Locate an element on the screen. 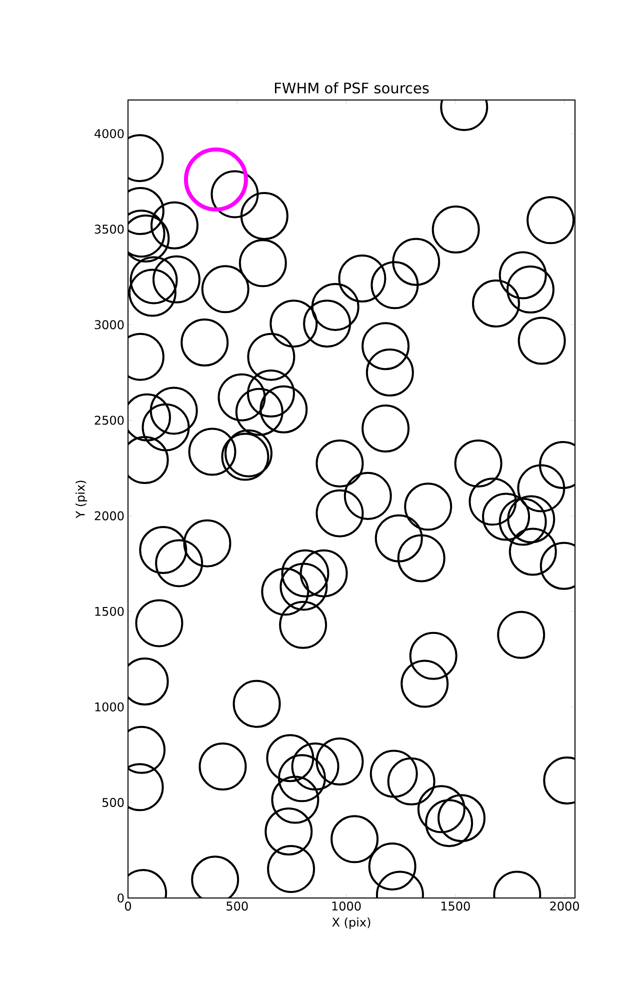 The width and height of the screenshot is (637, 1000). x-tick-label: 0 is located at coordinates (128, 906).